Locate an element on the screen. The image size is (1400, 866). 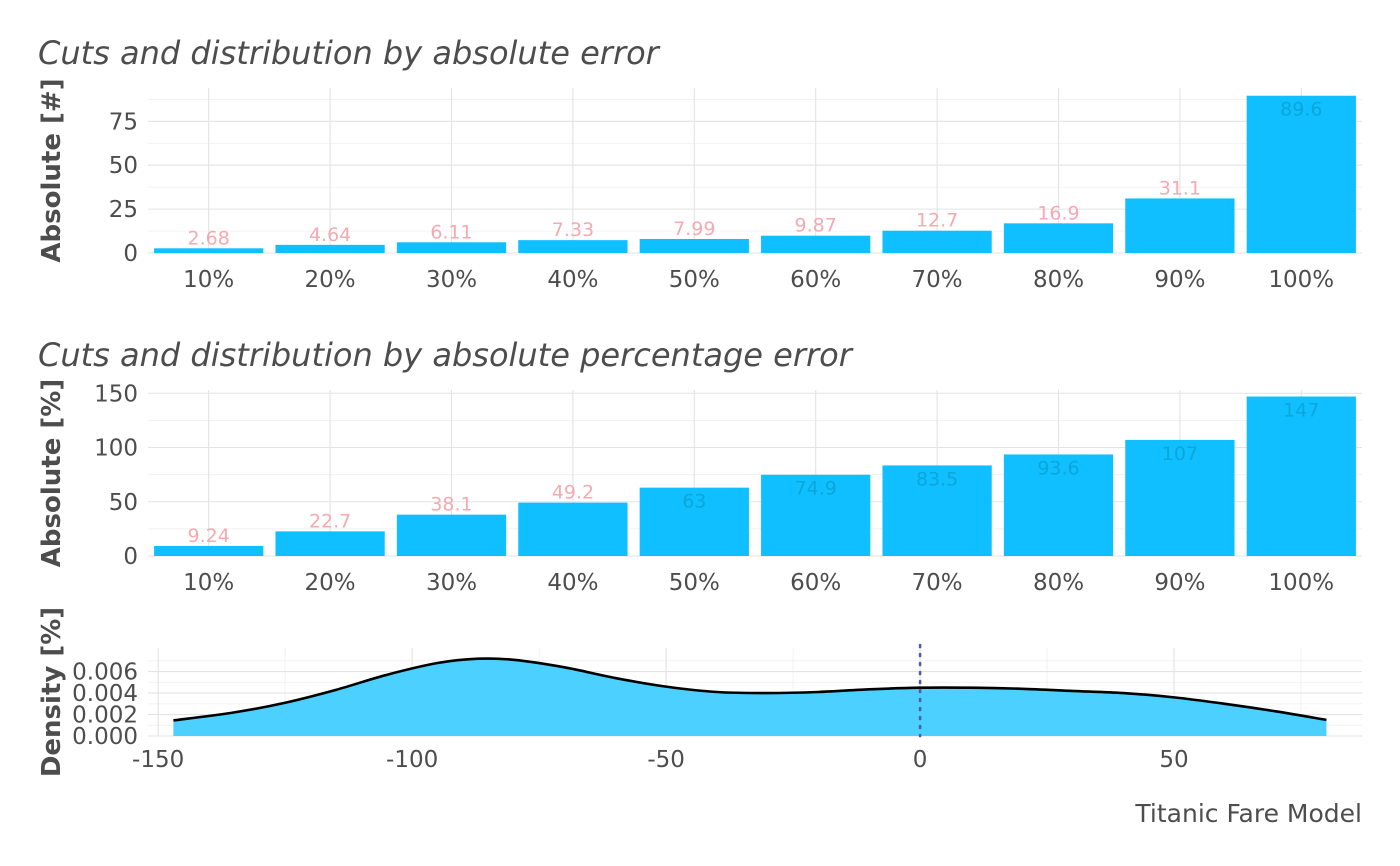
bar-value-label: 7.99 is located at coordinates (694, 229).